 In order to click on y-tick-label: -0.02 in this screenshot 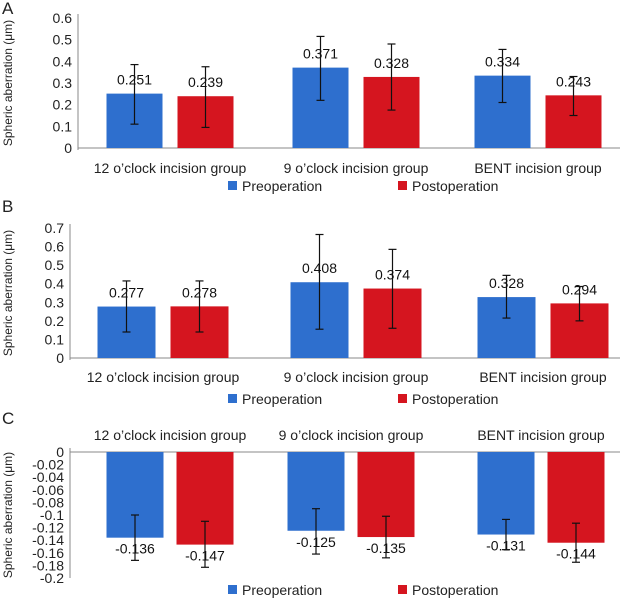, I will do `click(48, 465)`.